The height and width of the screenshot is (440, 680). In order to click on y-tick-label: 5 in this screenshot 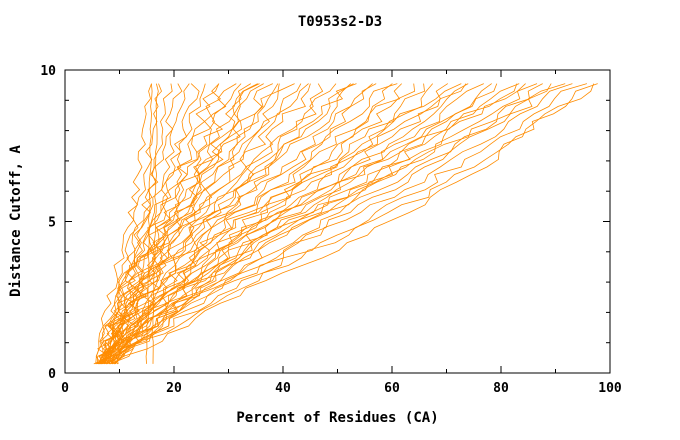, I will do `click(52, 223)`.